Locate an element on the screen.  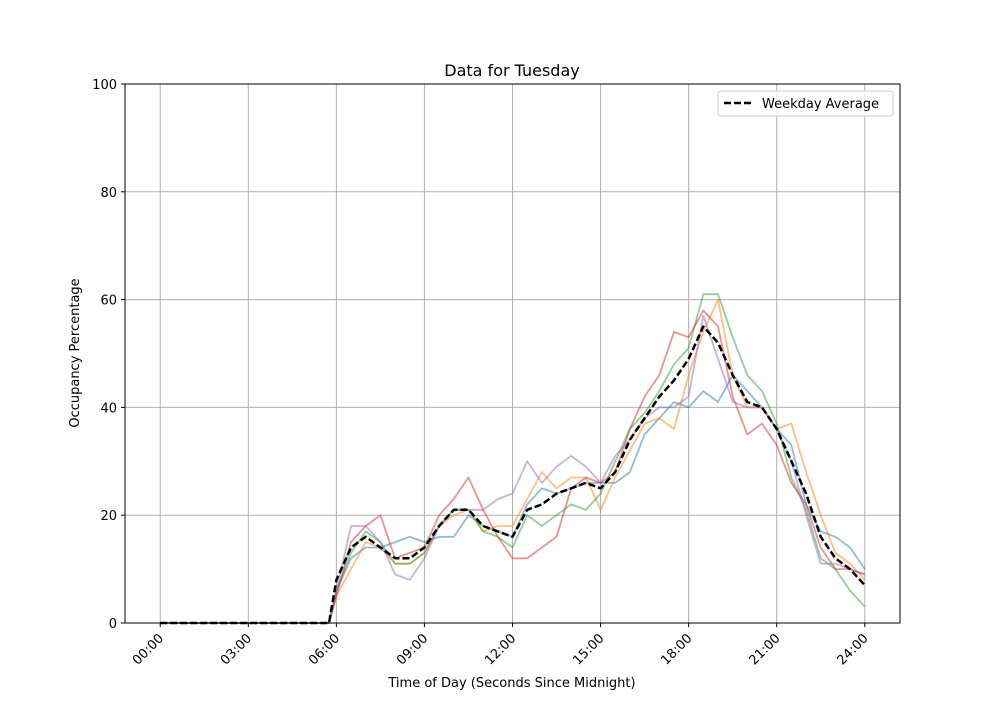
y-axis-label: Occupancy Percentage is located at coordinates (75, 352).